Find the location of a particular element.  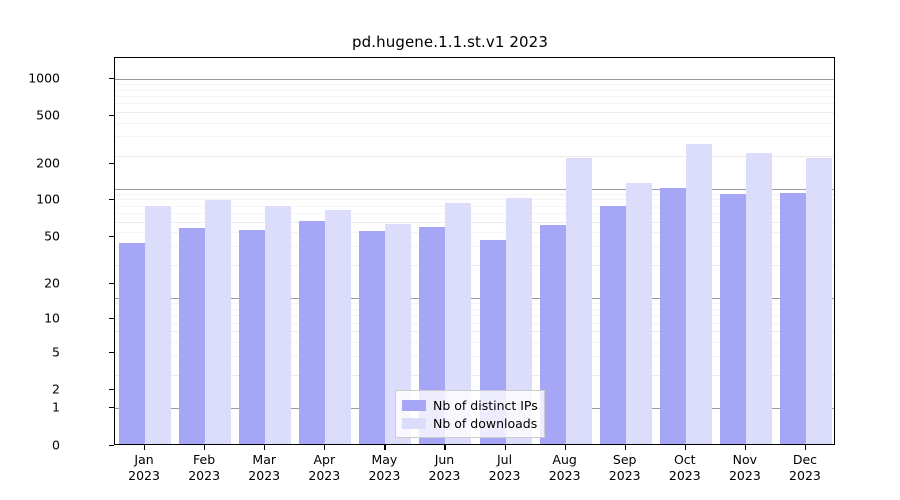

x-tick-label: Oct 2023 is located at coordinates (685, 468).